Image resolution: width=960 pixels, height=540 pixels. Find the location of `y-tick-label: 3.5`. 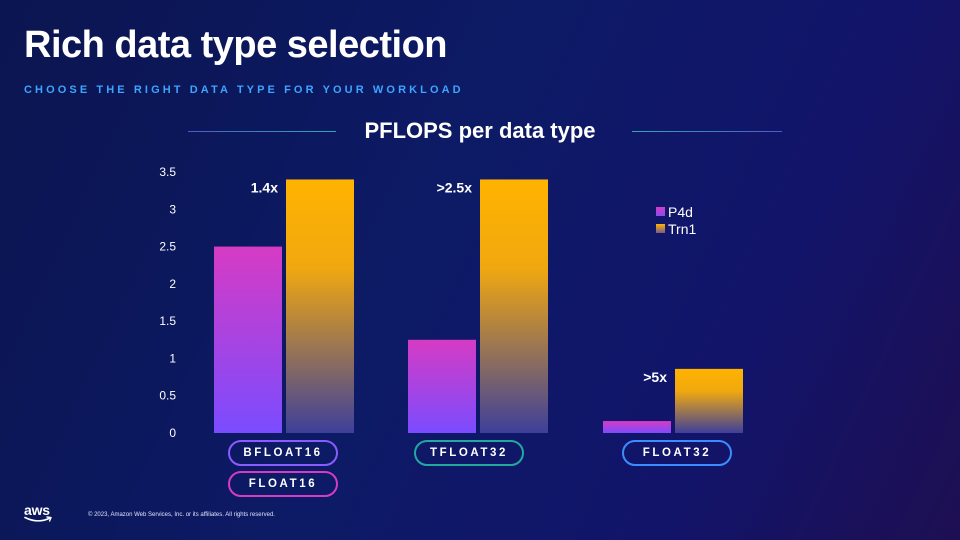

y-tick-label: 3.5 is located at coordinates (167, 172).